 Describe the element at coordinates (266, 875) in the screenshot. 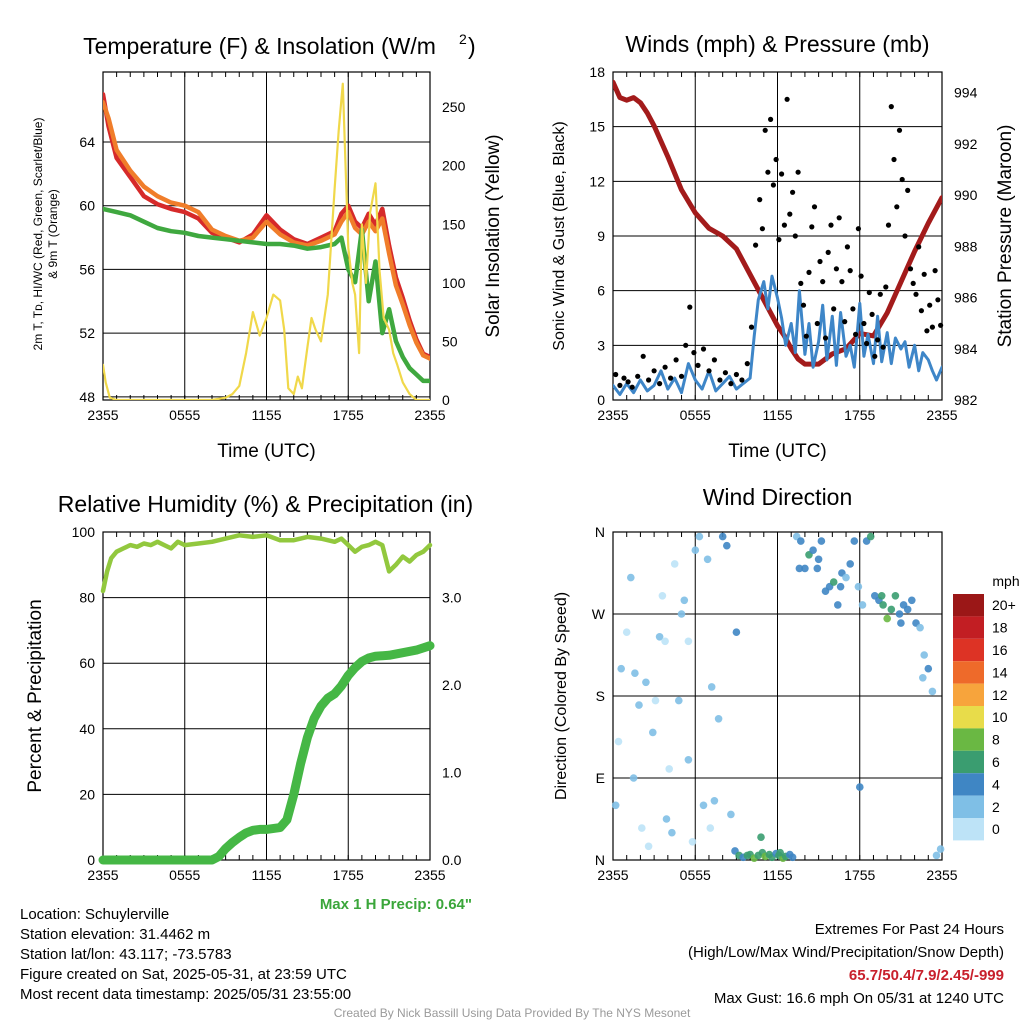

I see `humidity-x-tick-label: 1155` at that location.